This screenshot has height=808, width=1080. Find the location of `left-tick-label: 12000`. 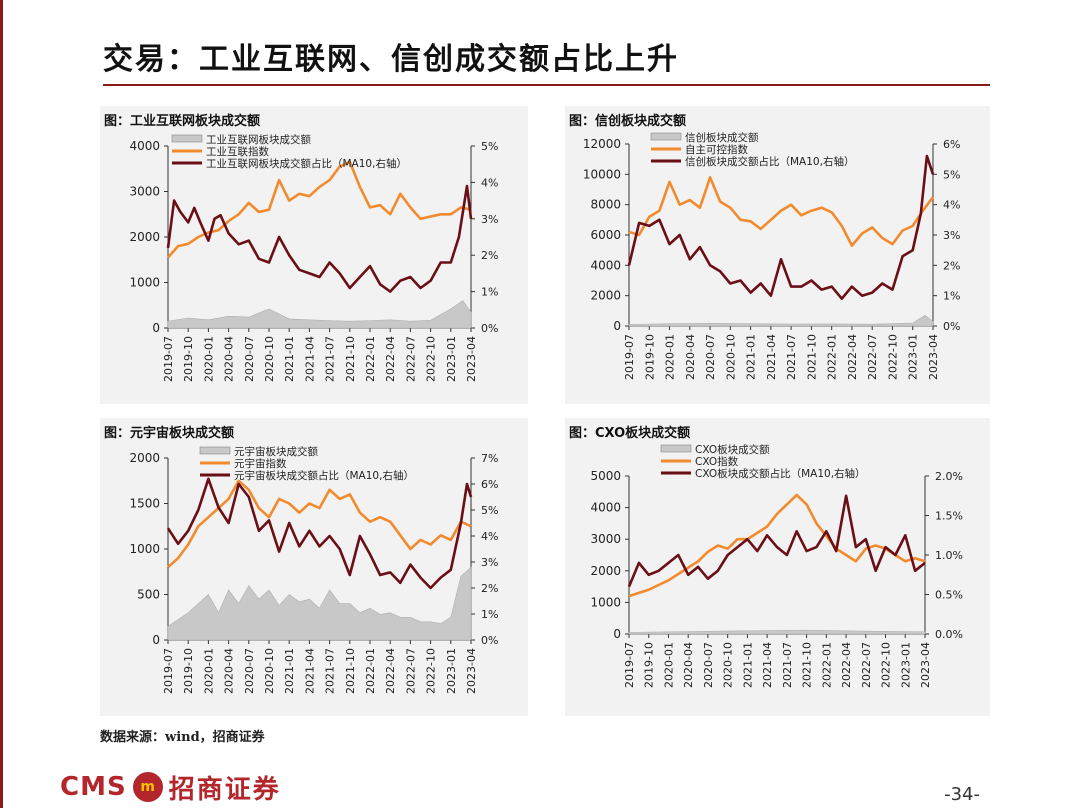

left-tick-label: 12000 is located at coordinates (602, 144).